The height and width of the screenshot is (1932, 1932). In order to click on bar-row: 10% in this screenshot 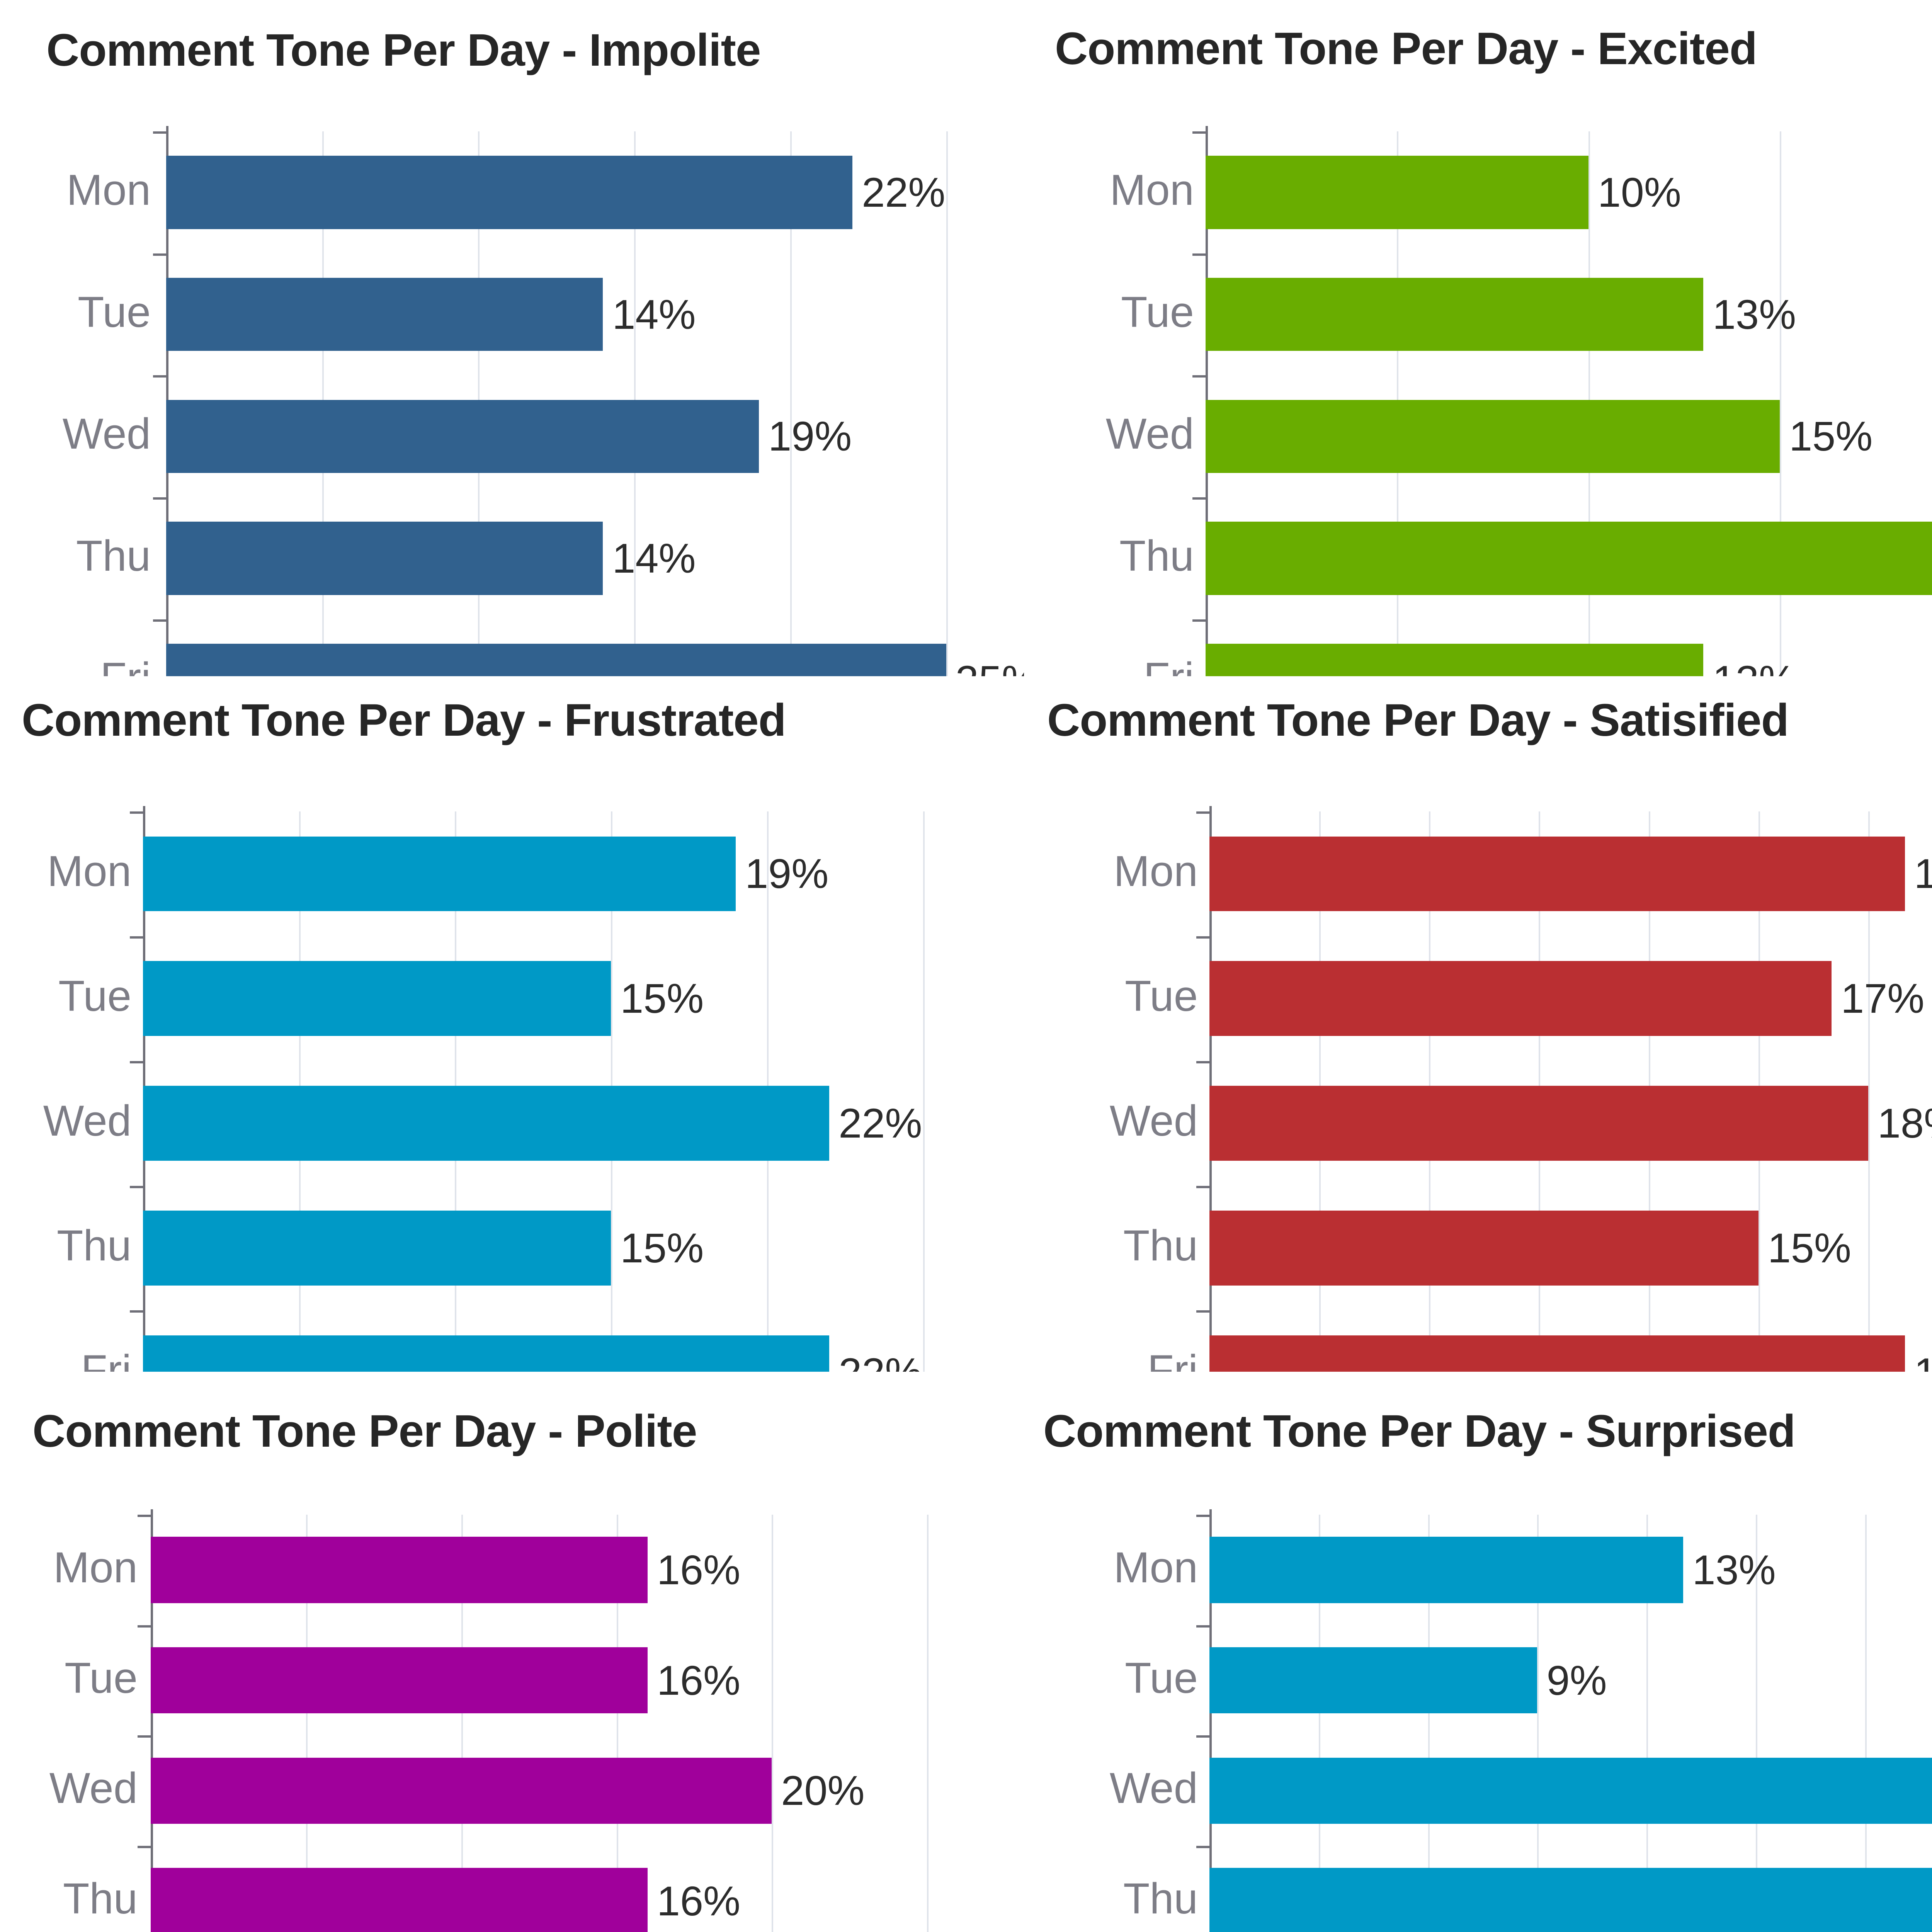, I will do `click(1444, 192)`.